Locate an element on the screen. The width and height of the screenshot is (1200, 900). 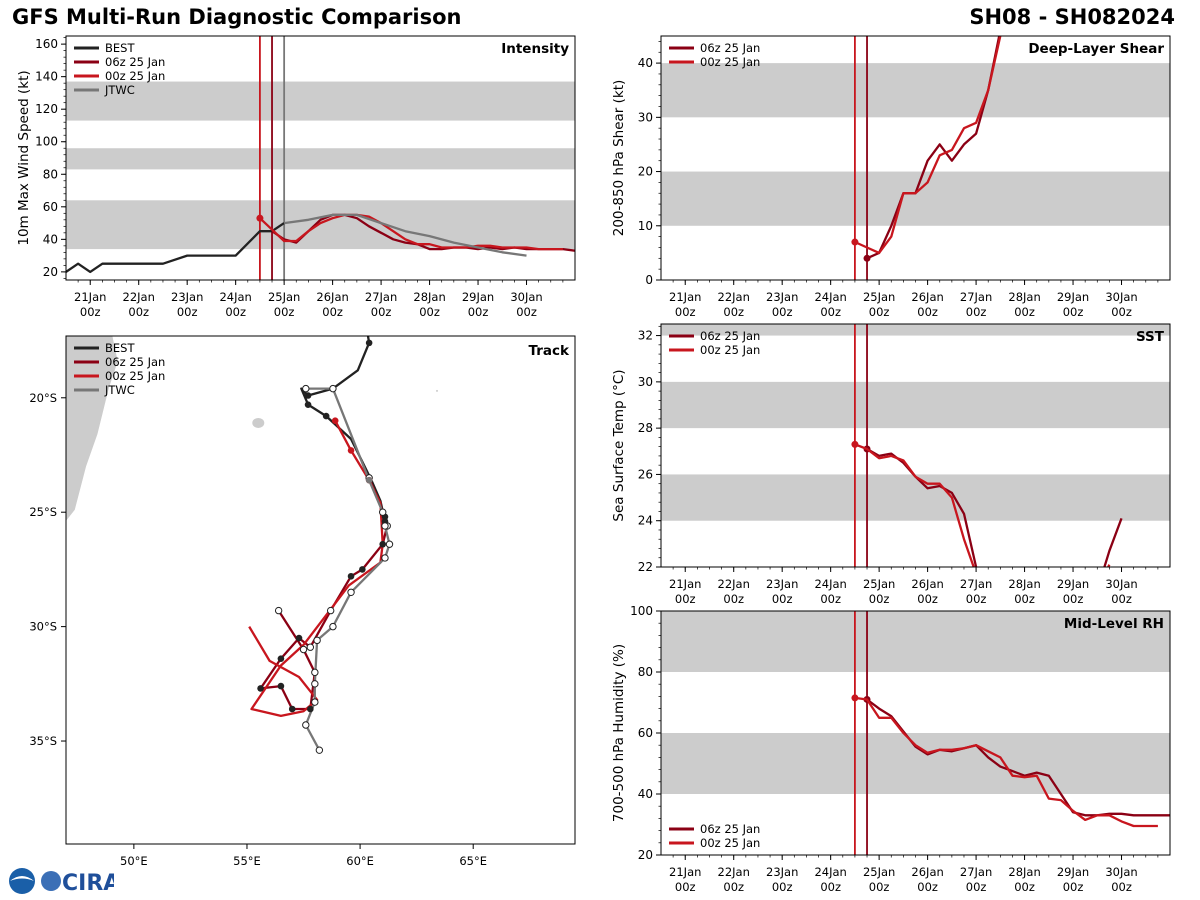
intensity-ytick-label: 60 is located at coordinates (50, 207).